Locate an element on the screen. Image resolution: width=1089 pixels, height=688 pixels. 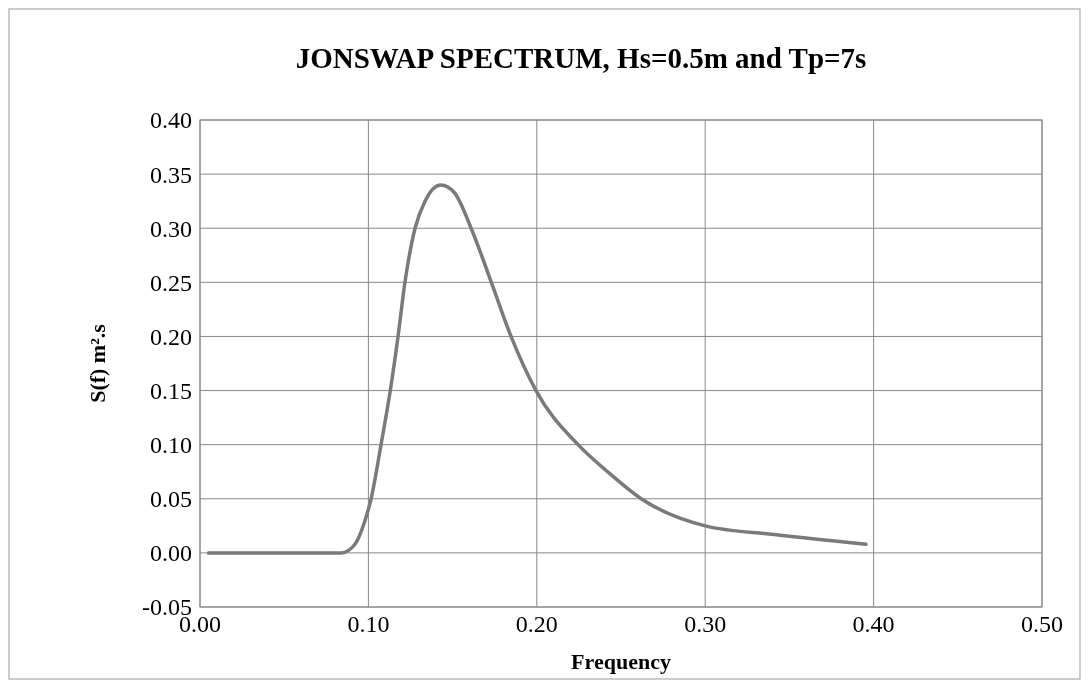
y-tick-label: 0.30 is located at coordinates (171, 228).